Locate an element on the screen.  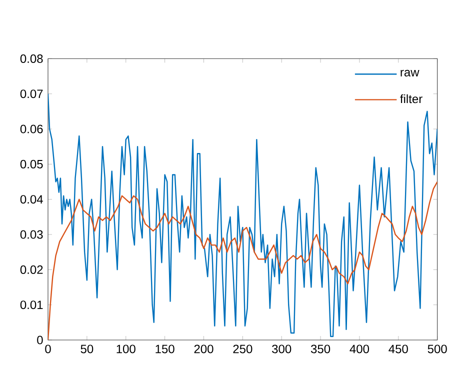
x-tick-label: 450 is located at coordinates (398, 349).